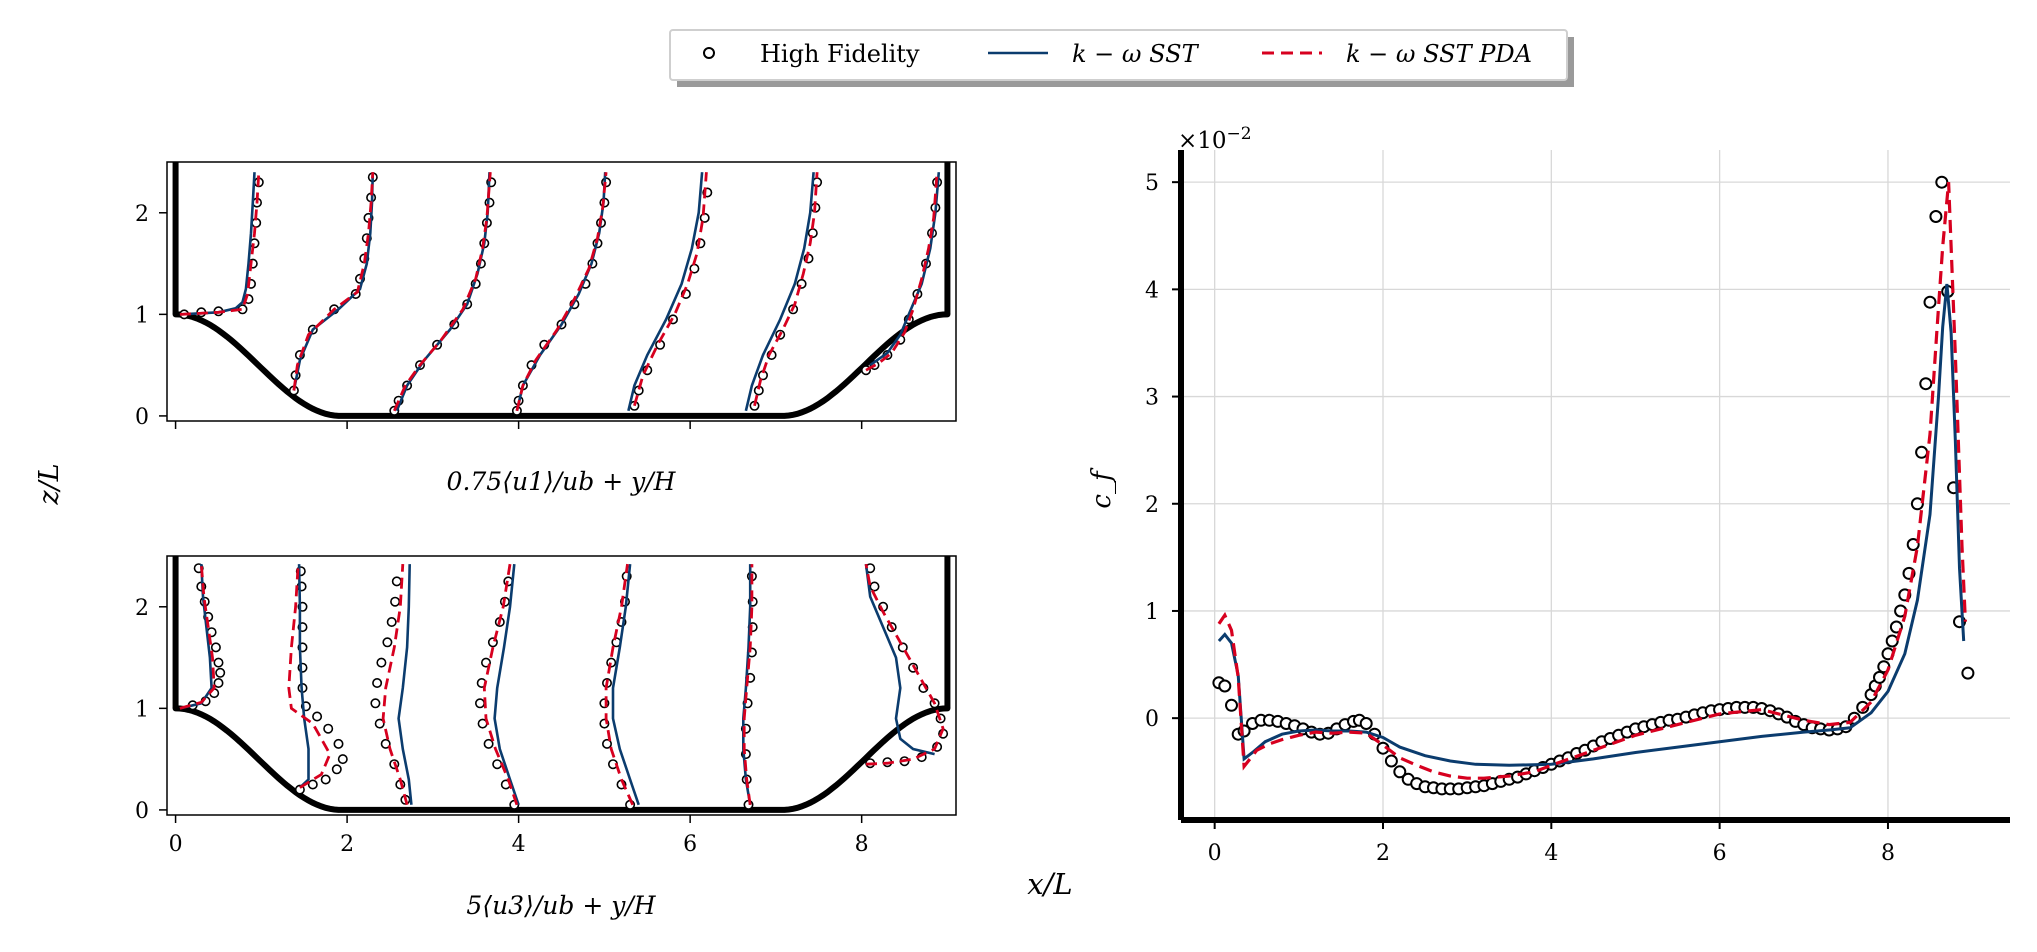 This screenshot has height=952, width=2037. What do you see at coordinates (347, 844) in the screenshot?
I see `x-tick-label: 2` at bounding box center [347, 844].